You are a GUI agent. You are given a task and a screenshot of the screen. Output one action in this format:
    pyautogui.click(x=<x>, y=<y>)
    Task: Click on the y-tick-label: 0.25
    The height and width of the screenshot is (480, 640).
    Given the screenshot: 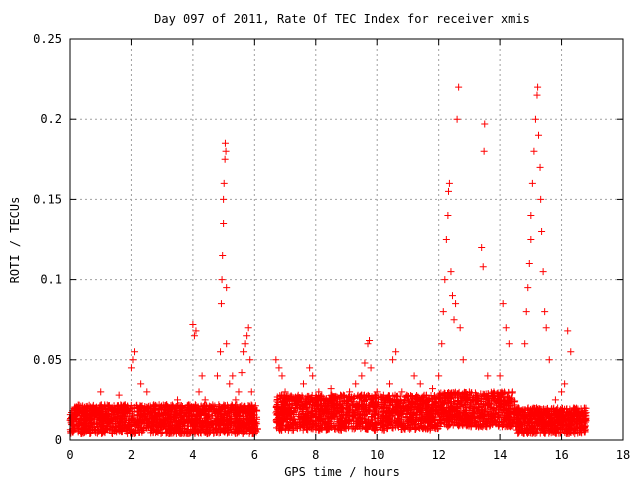 What is the action you would take?
    pyautogui.click(x=47, y=39)
    